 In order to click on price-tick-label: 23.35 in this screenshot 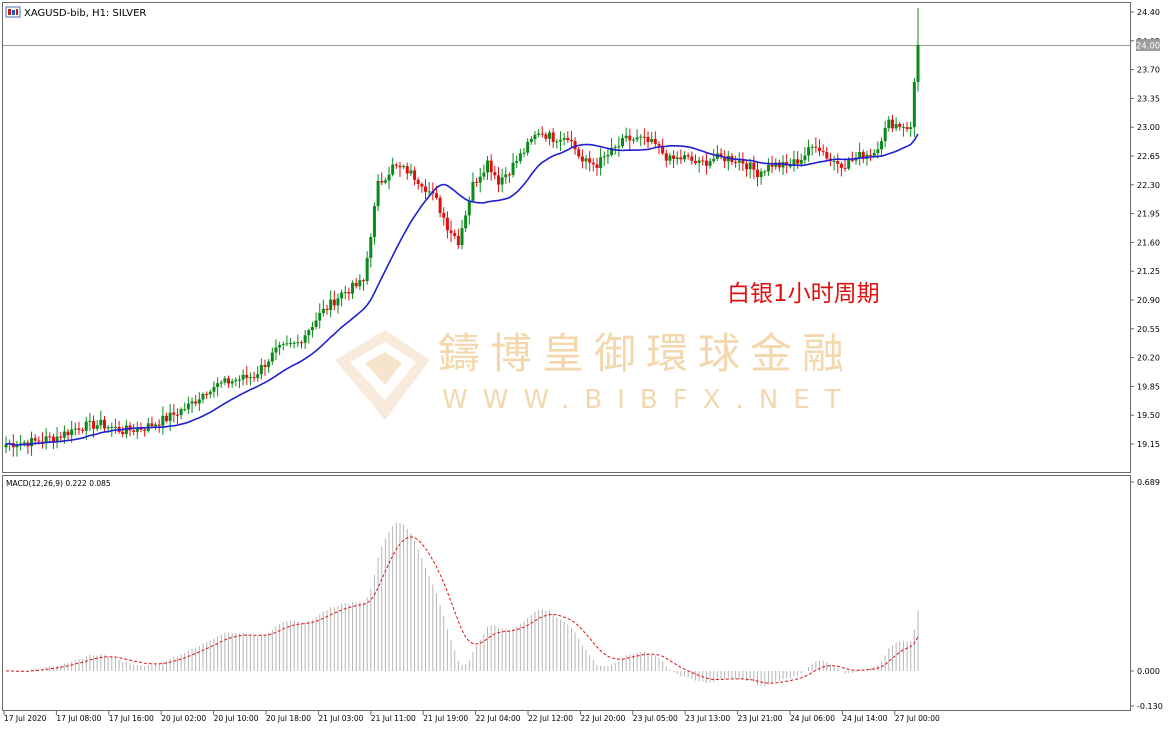, I will do `click(1148, 98)`.